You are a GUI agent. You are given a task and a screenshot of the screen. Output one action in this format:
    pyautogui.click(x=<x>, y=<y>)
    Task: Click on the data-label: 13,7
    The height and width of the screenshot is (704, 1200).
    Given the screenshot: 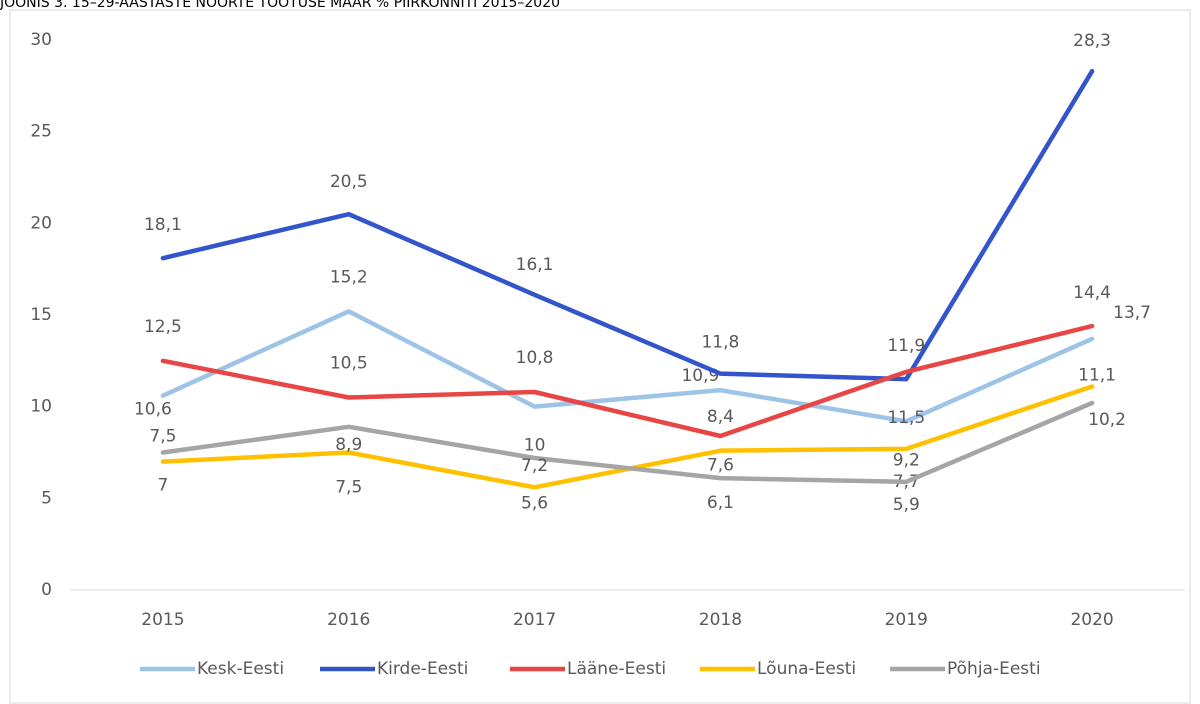 What is the action you would take?
    pyautogui.click(x=1132, y=313)
    